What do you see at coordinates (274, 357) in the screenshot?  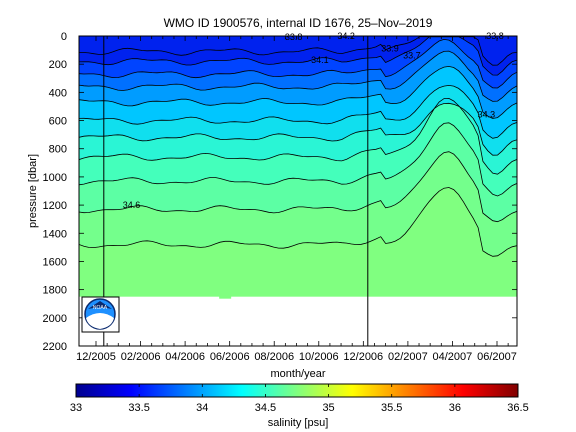 I see `x-tick-label: 08/2006` at bounding box center [274, 357].